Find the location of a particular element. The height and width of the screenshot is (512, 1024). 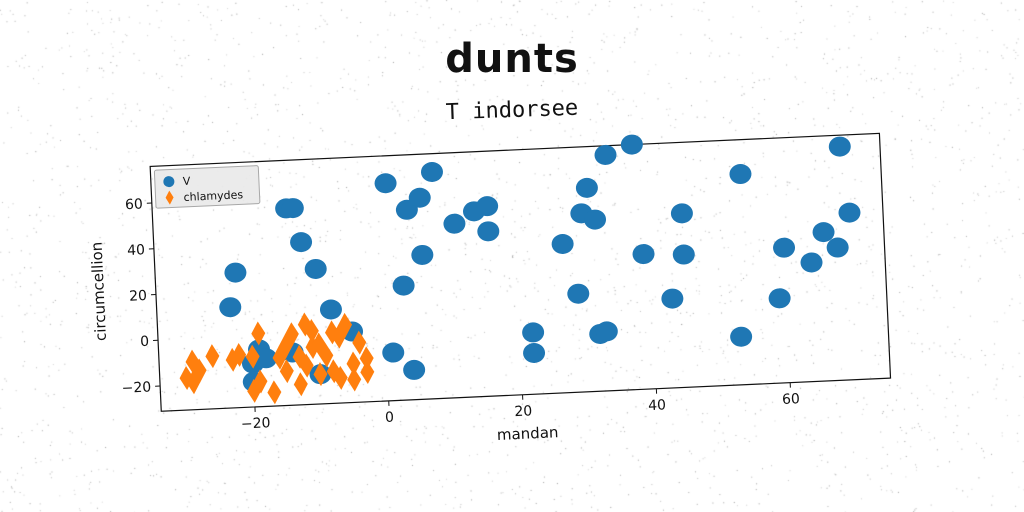

y-tick-label-2: 20 is located at coordinates (138, 296).